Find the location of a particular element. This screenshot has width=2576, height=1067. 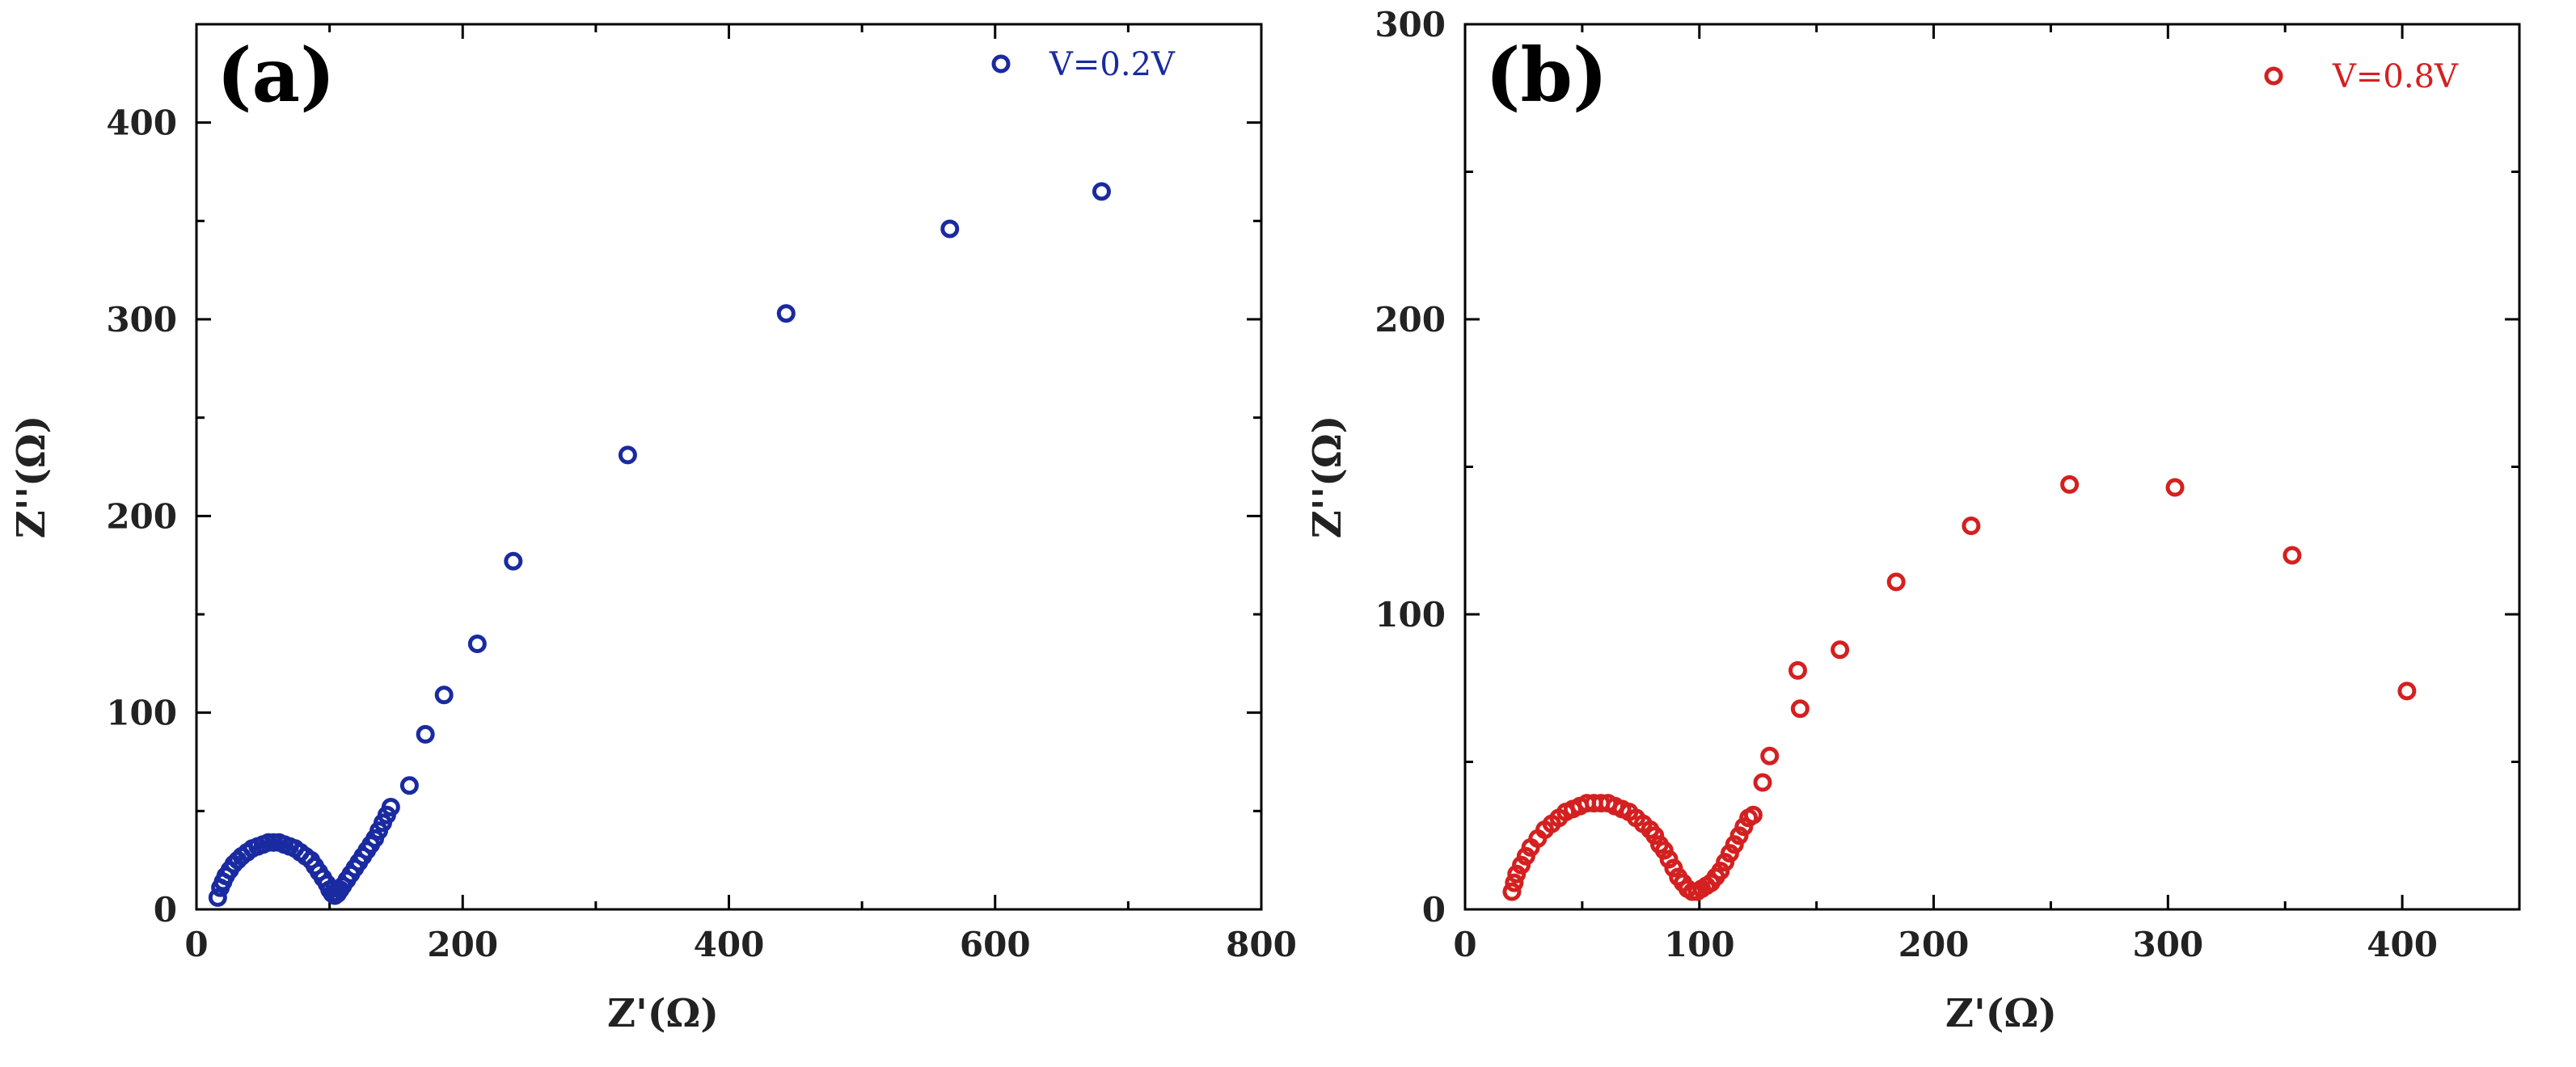

legend-label: V=0.8V is located at coordinates (2395, 76).